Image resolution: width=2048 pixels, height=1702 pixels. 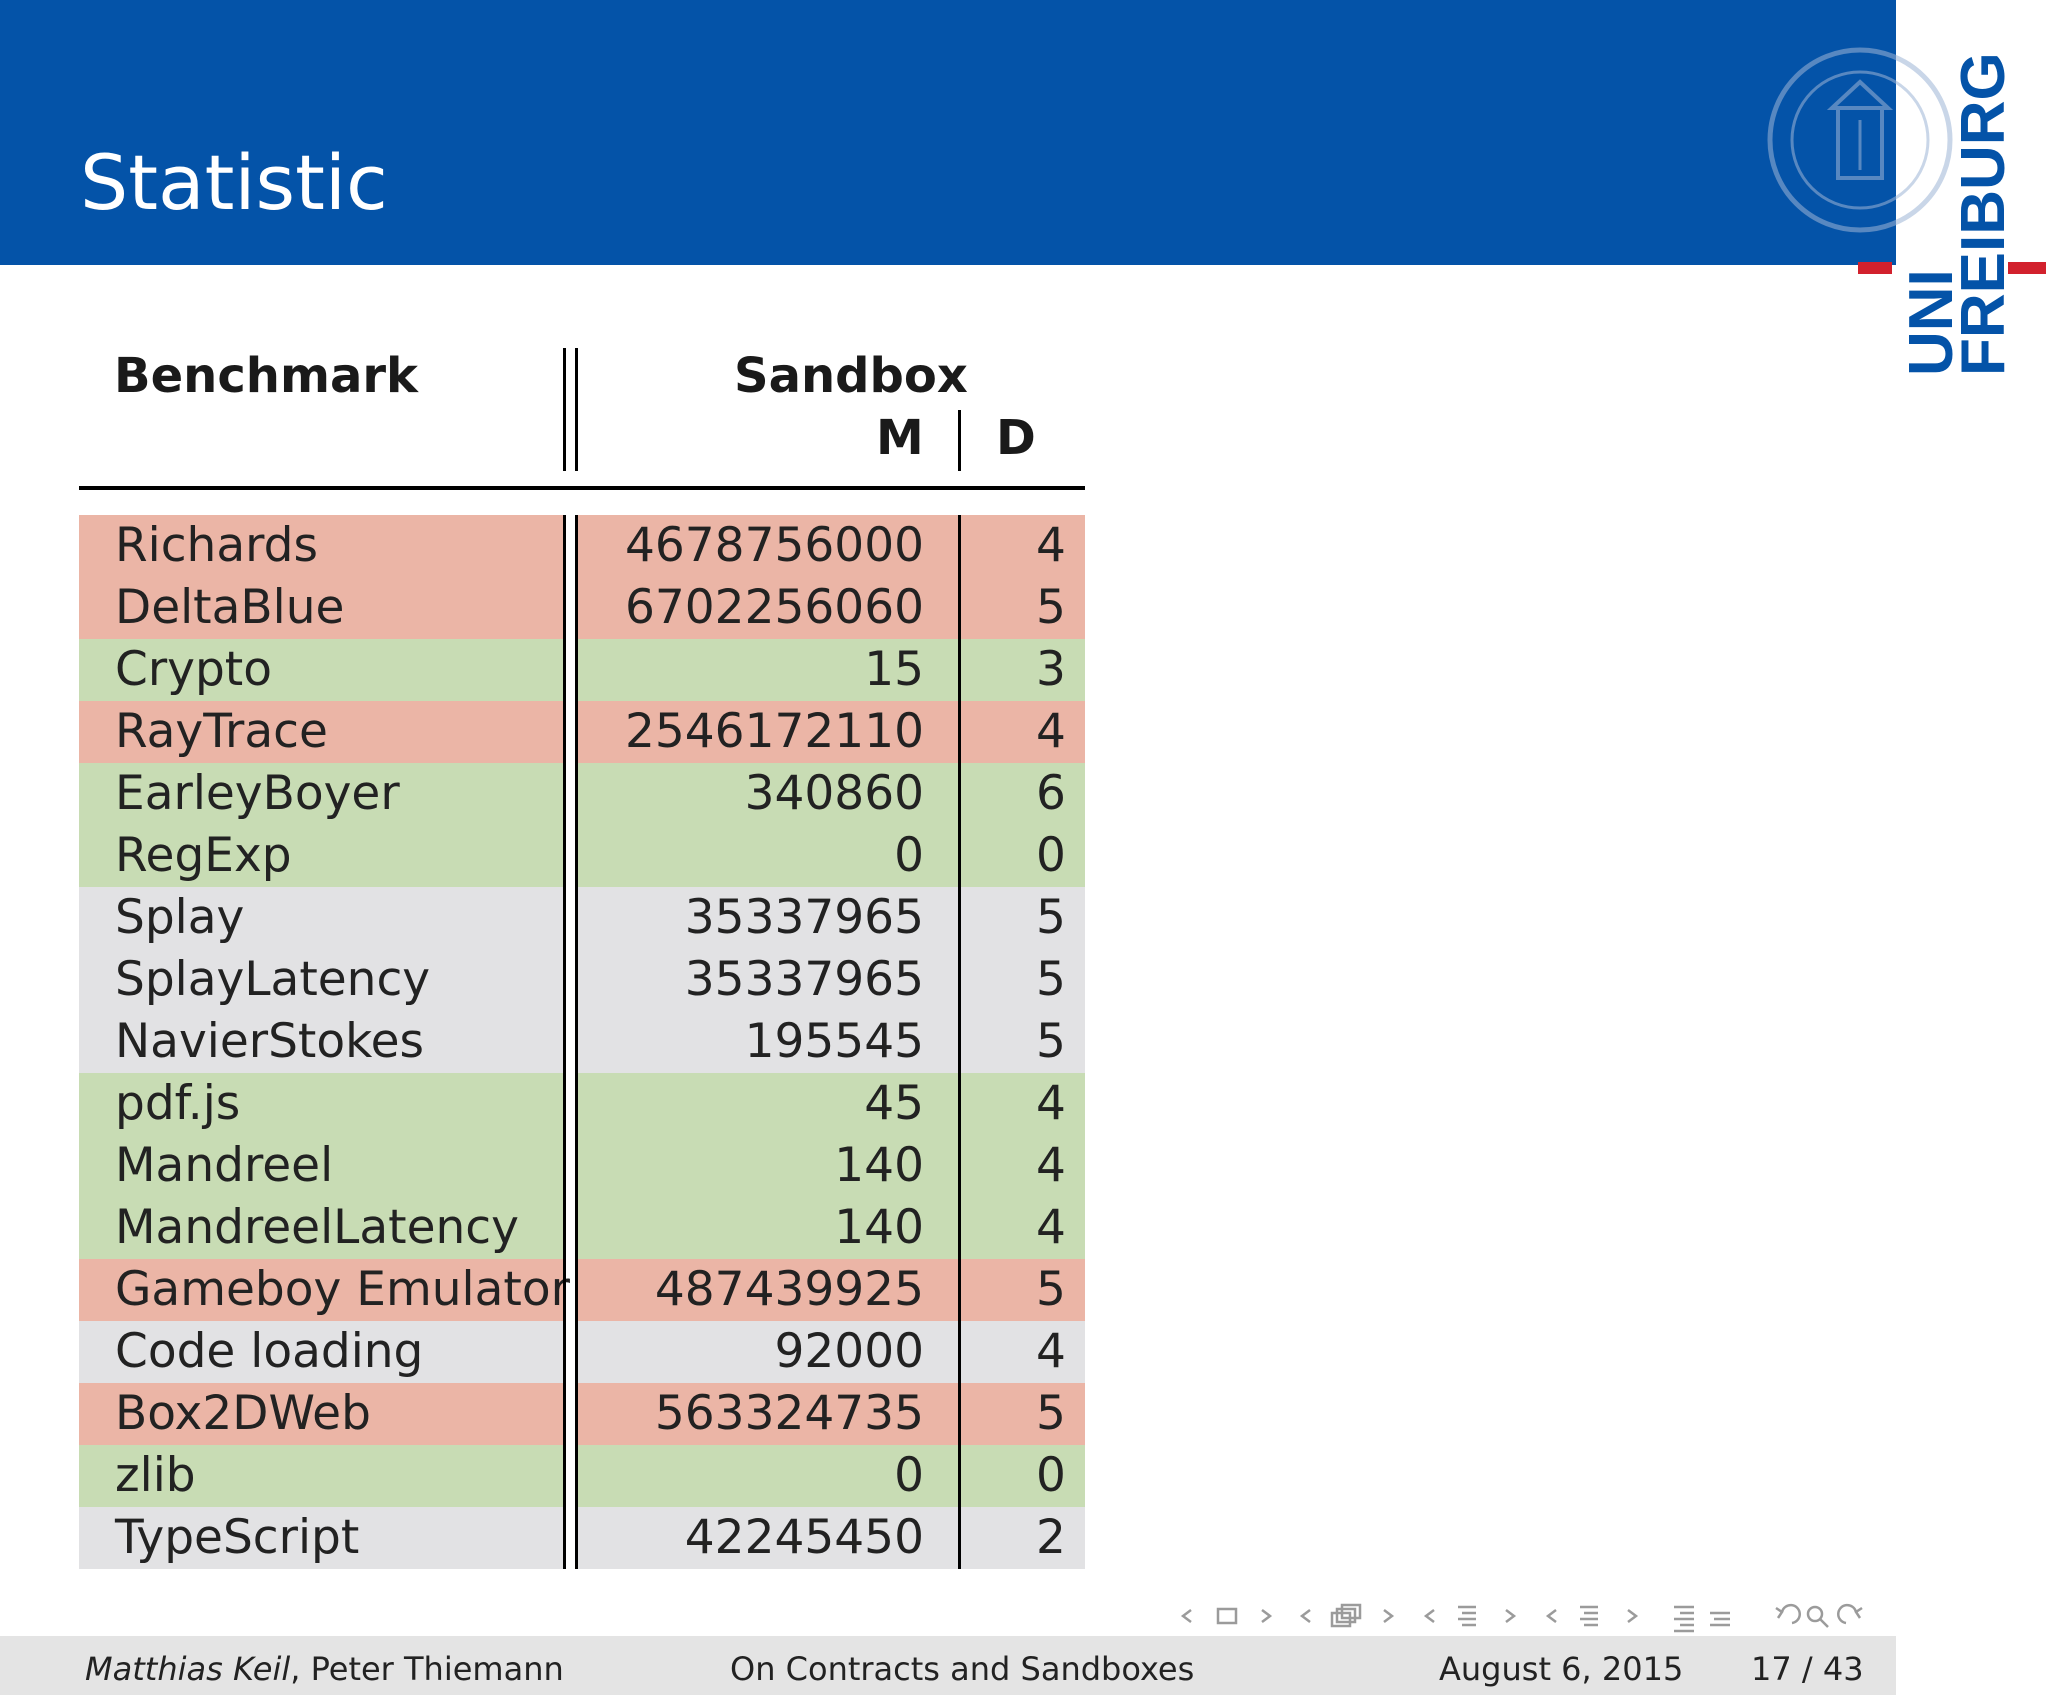 What do you see at coordinates (427, 1669) in the screenshot?
I see `footer-author-rest: , Peter Thiemann` at bounding box center [427, 1669].